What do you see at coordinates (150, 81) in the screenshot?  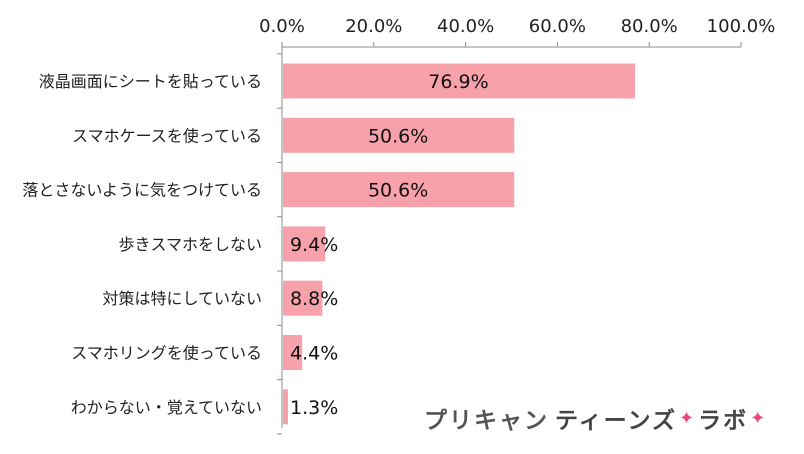 I see `category-label: 液晶画面にシートを貼っている` at bounding box center [150, 81].